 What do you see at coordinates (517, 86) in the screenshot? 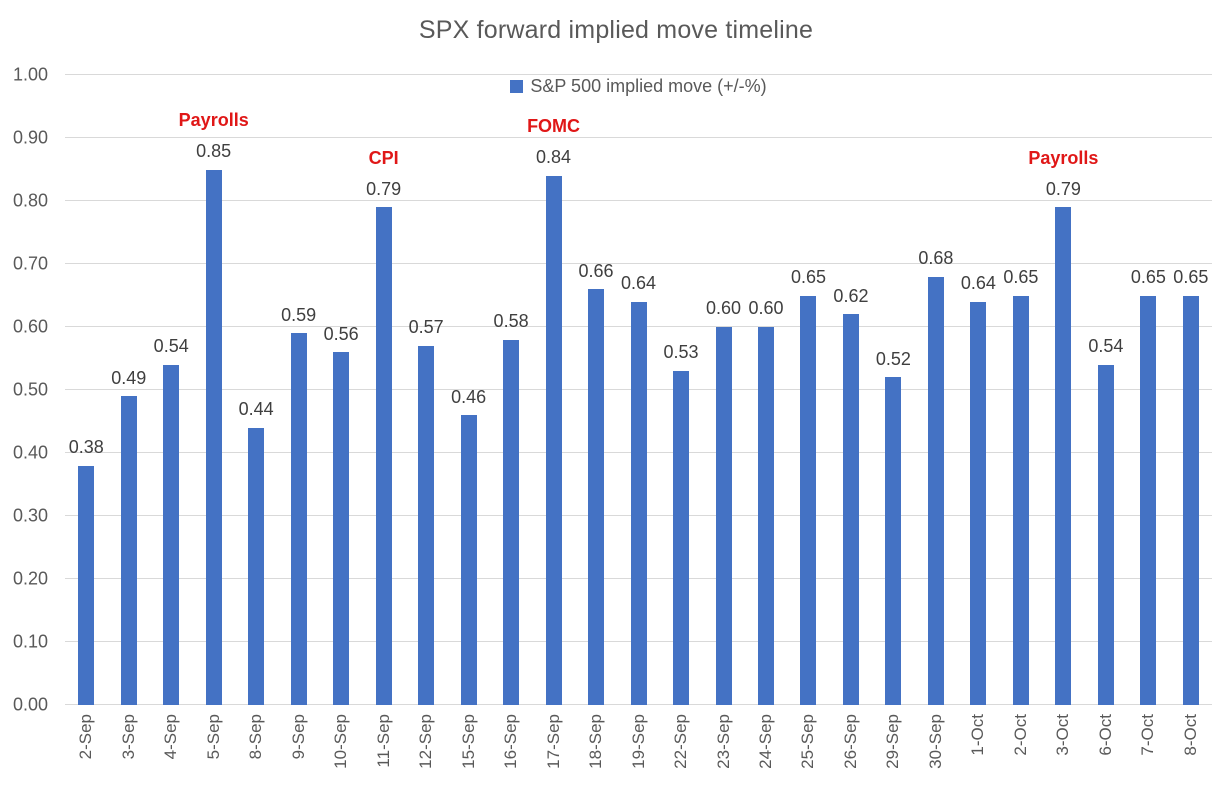
I see `legend-swatch-icon` at bounding box center [517, 86].